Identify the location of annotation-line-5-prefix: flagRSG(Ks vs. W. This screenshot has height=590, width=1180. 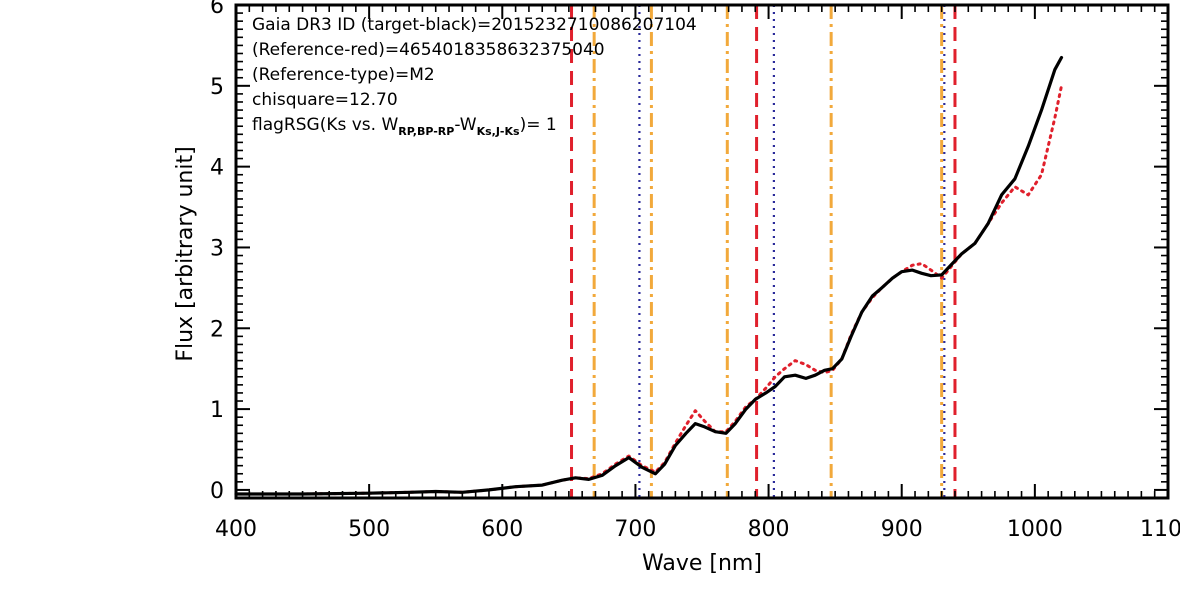
(325, 125).